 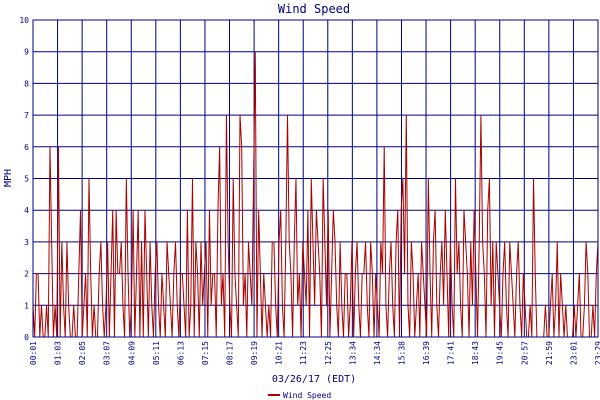 What do you see at coordinates (230, 353) in the screenshot?
I see `x-tick-label: 08:17` at bounding box center [230, 353].